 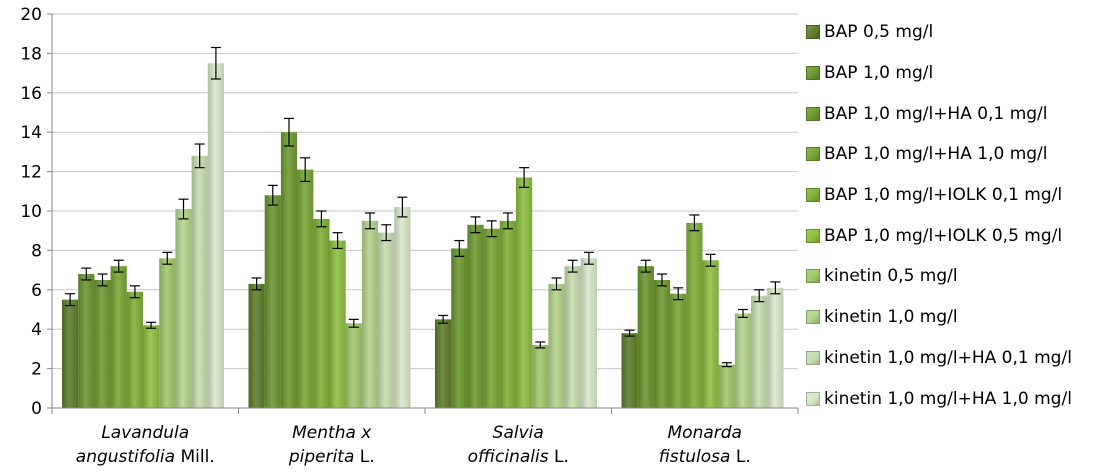 What do you see at coordinates (36, 370) in the screenshot?
I see `y-tick-label: 2` at bounding box center [36, 370].